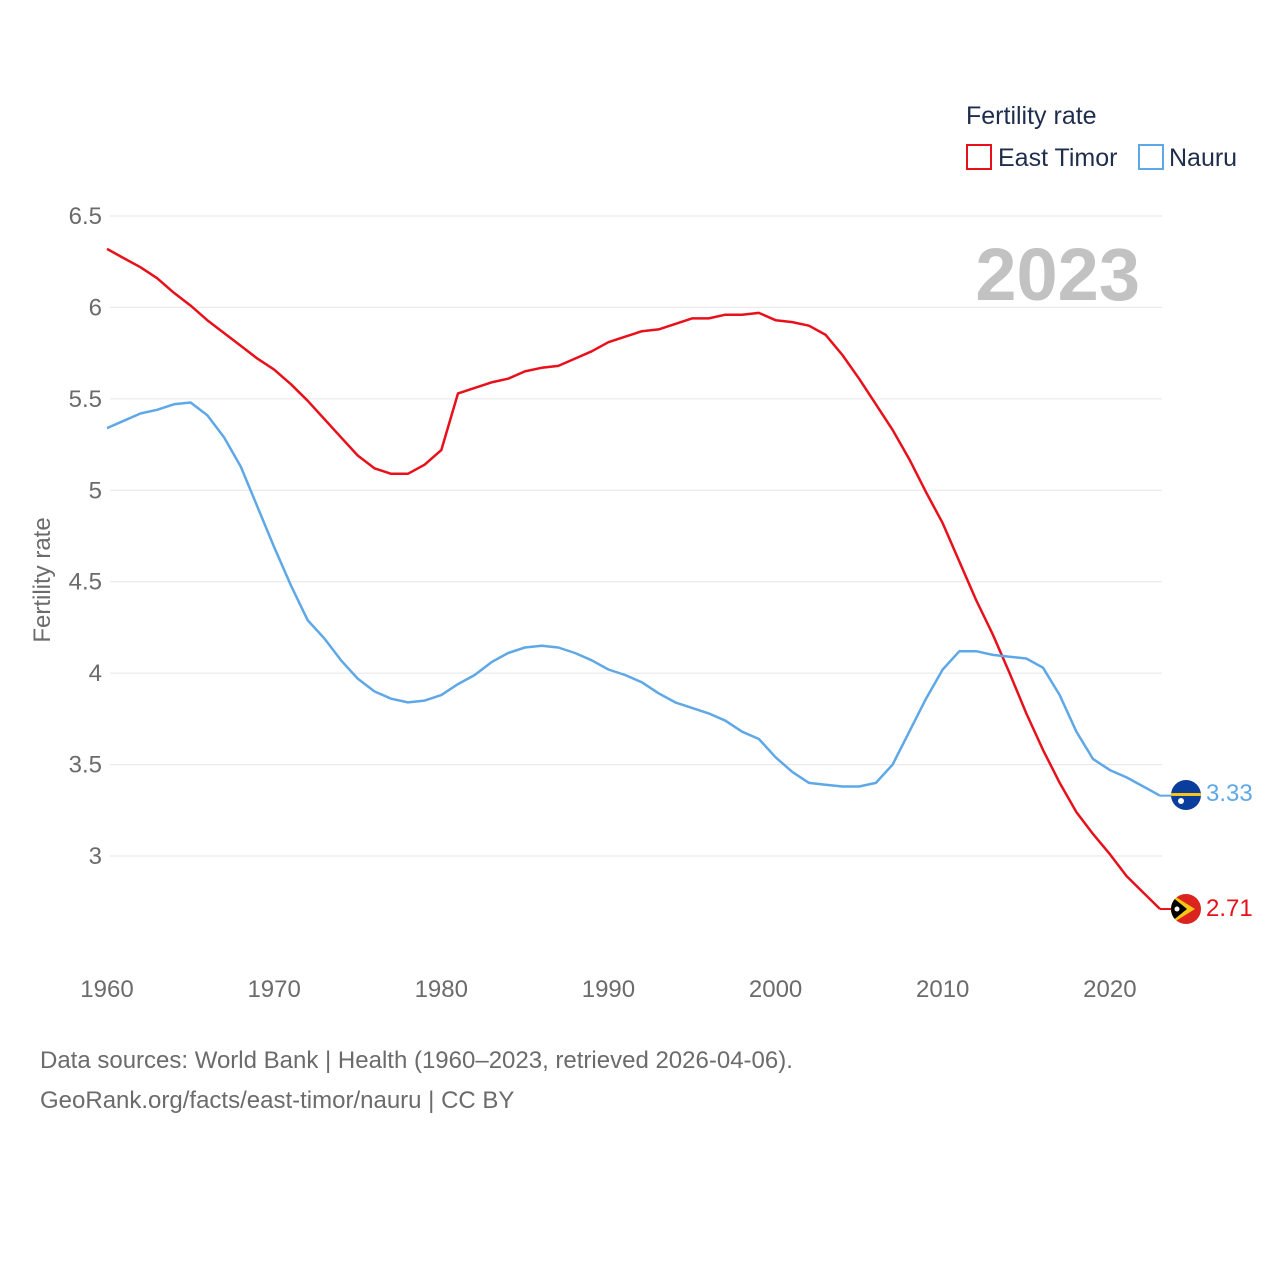 This screenshot has width=1280, height=1280. I want to click on legend-label-nauru: Nauru, so click(1203, 158).